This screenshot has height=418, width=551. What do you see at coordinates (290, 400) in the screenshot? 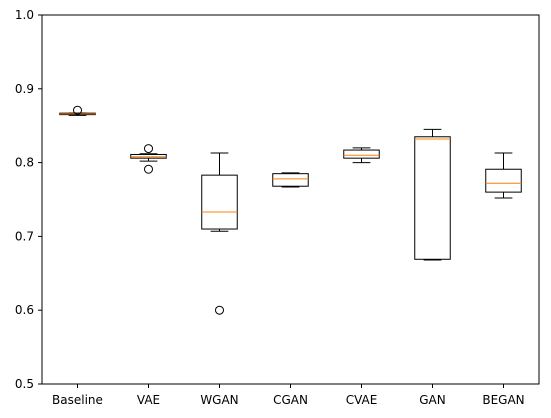
I see `x-tick-label: CGAN` at bounding box center [290, 400].